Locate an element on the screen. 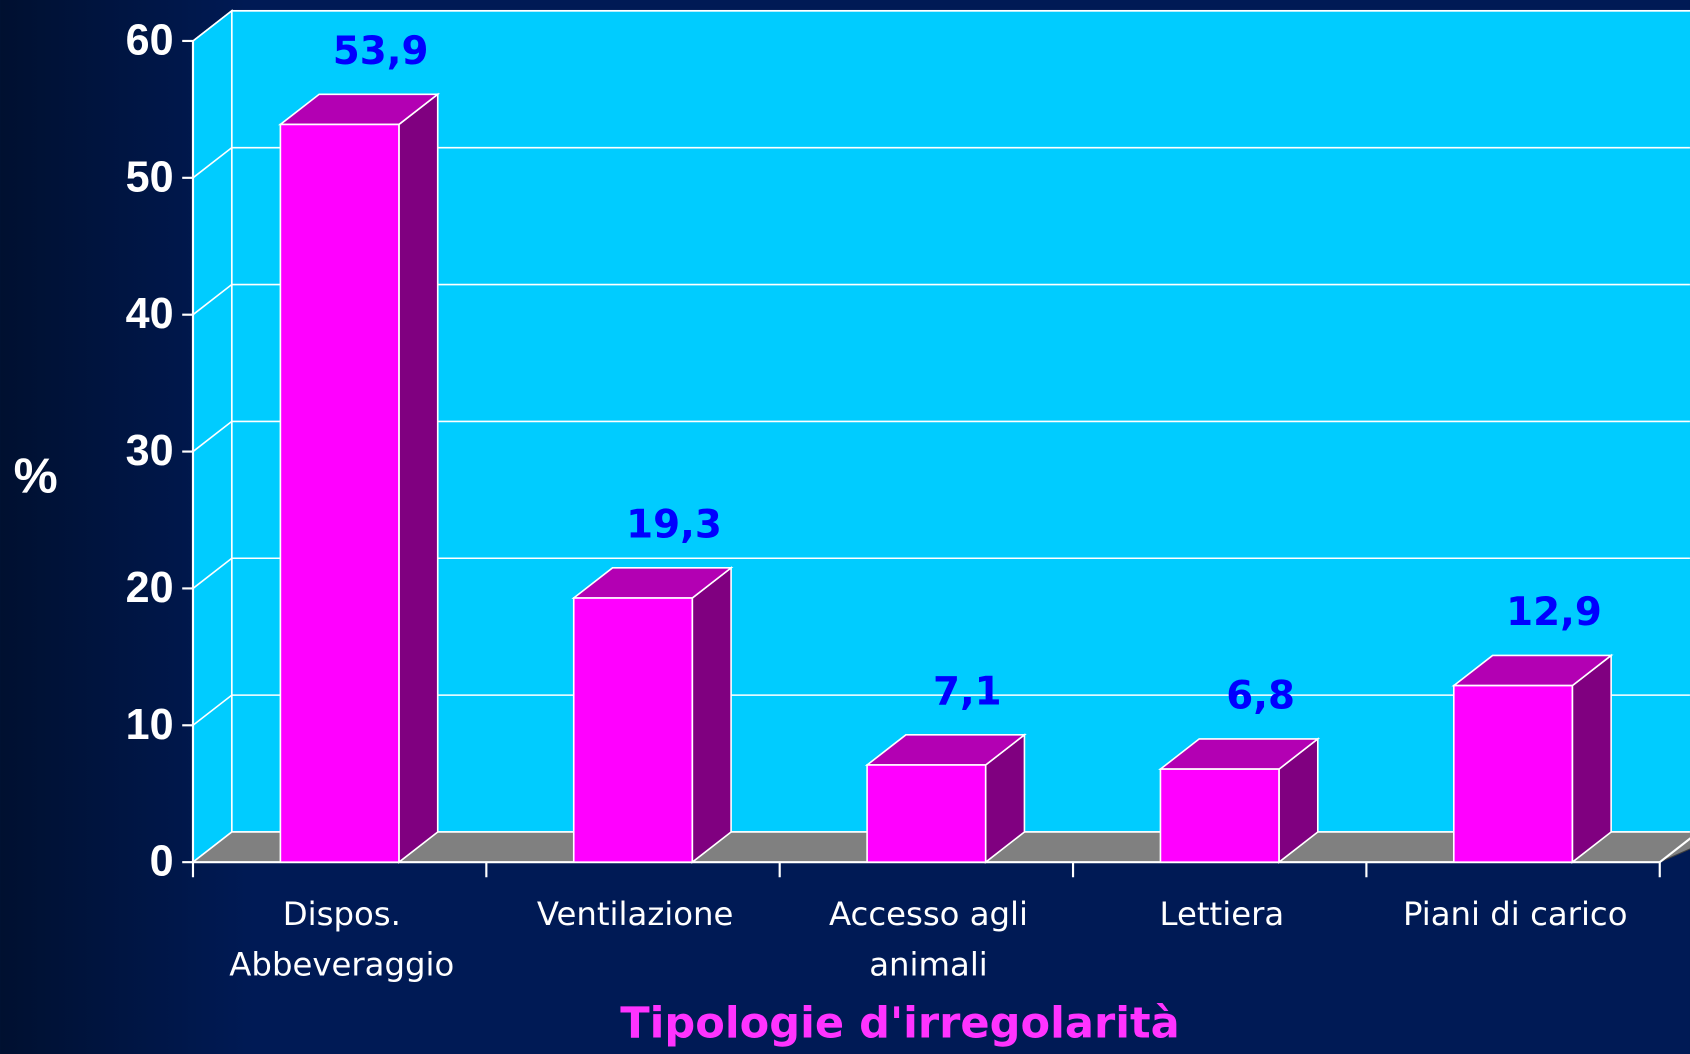 This screenshot has height=1054, width=1690. y-tick-label: 50 is located at coordinates (150, 177).